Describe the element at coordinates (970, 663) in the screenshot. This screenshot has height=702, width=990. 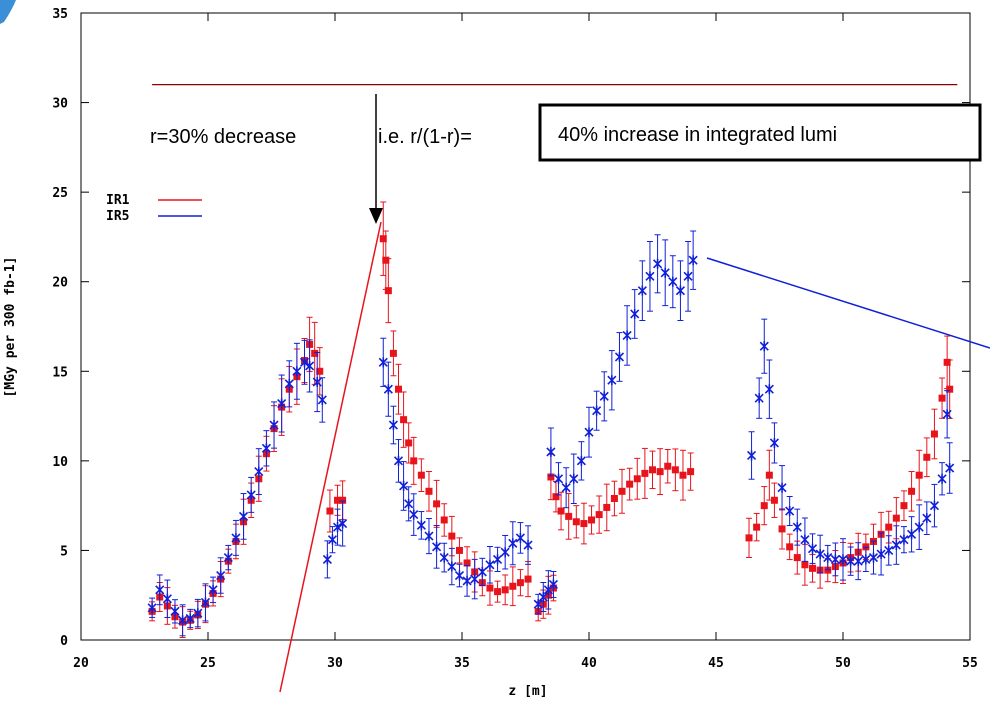
I see `x-tick-label: 55` at that location.